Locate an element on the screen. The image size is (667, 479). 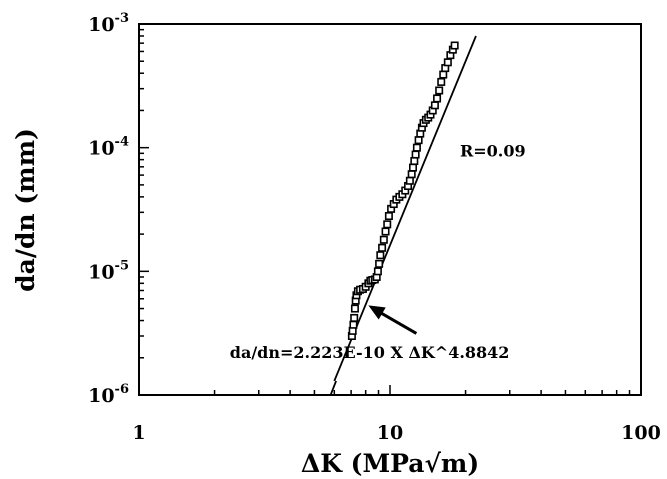
x-tick-labels: 1 10 100 is located at coordinates (396, 433).